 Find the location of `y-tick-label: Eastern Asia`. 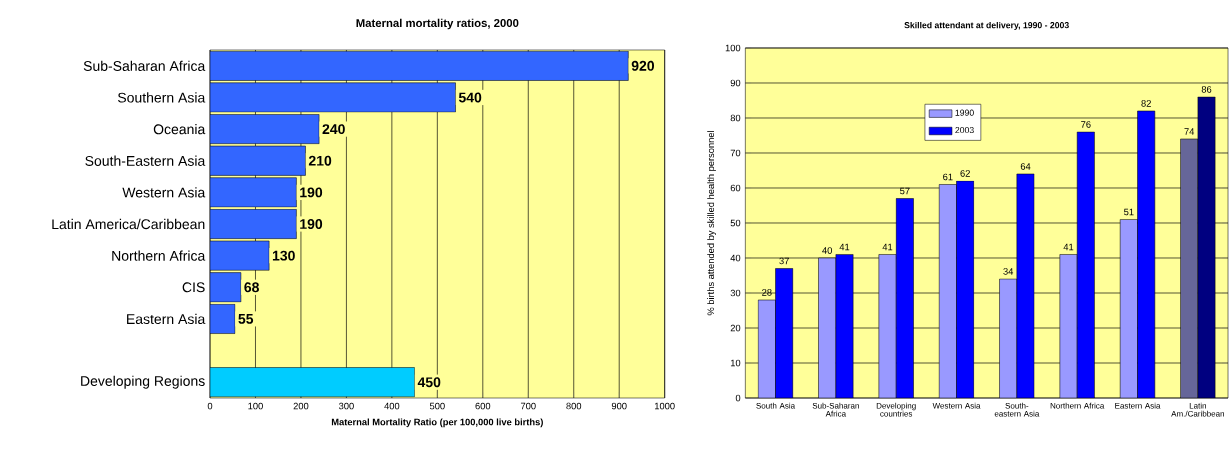

y-tick-label: Eastern Asia is located at coordinates (166, 319).